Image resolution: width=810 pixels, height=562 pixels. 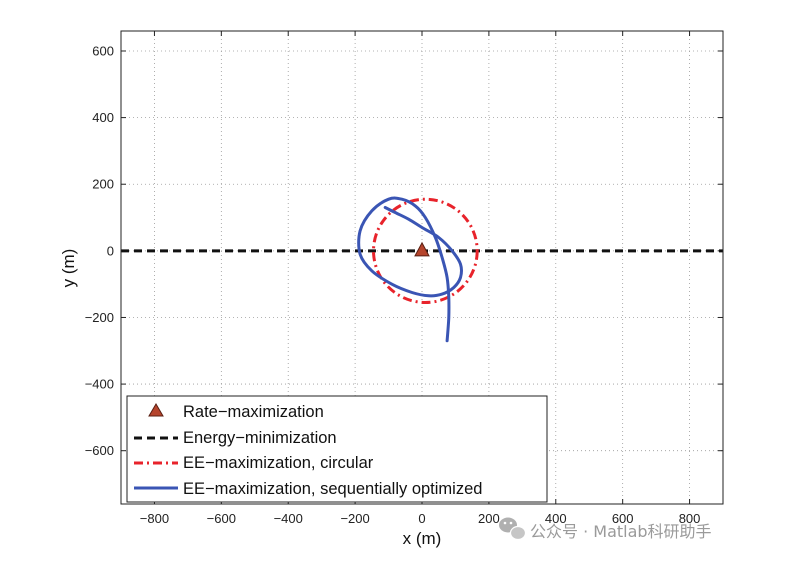 I want to click on y-tick-label: 400, so click(x=103, y=117).